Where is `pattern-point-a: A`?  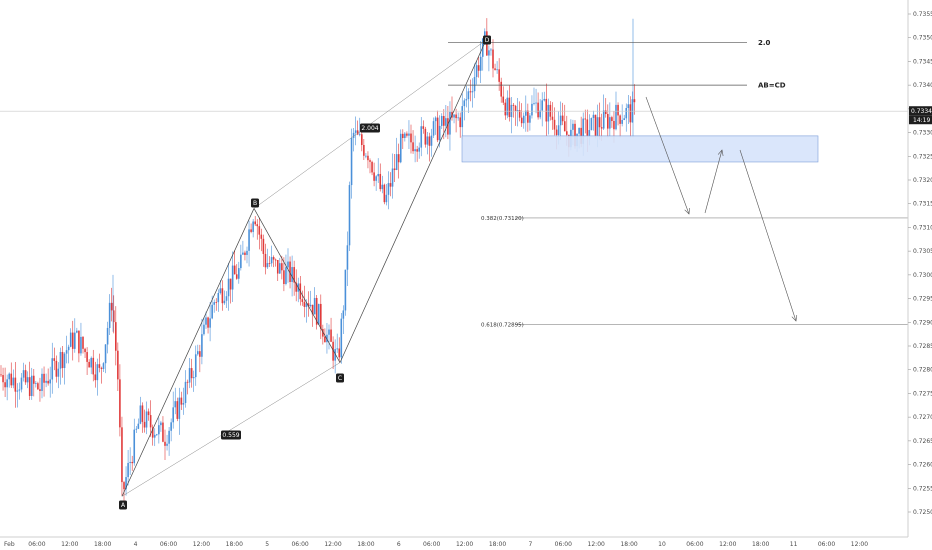 pattern-point-a: A is located at coordinates (123, 505).